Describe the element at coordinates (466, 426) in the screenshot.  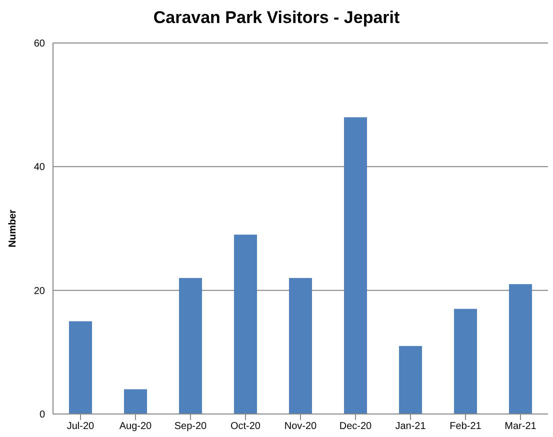
I see `x-tick-label: Feb-21` at that location.